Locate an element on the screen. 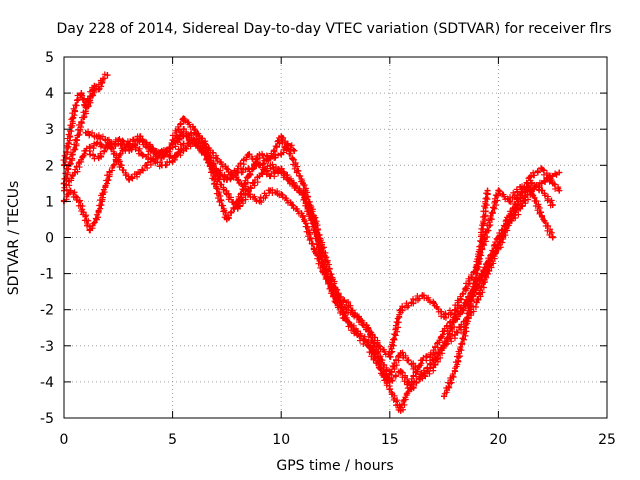 Image resolution: width=640 pixels, height=480 pixels. y-tick-label: 3 is located at coordinates (49, 130).